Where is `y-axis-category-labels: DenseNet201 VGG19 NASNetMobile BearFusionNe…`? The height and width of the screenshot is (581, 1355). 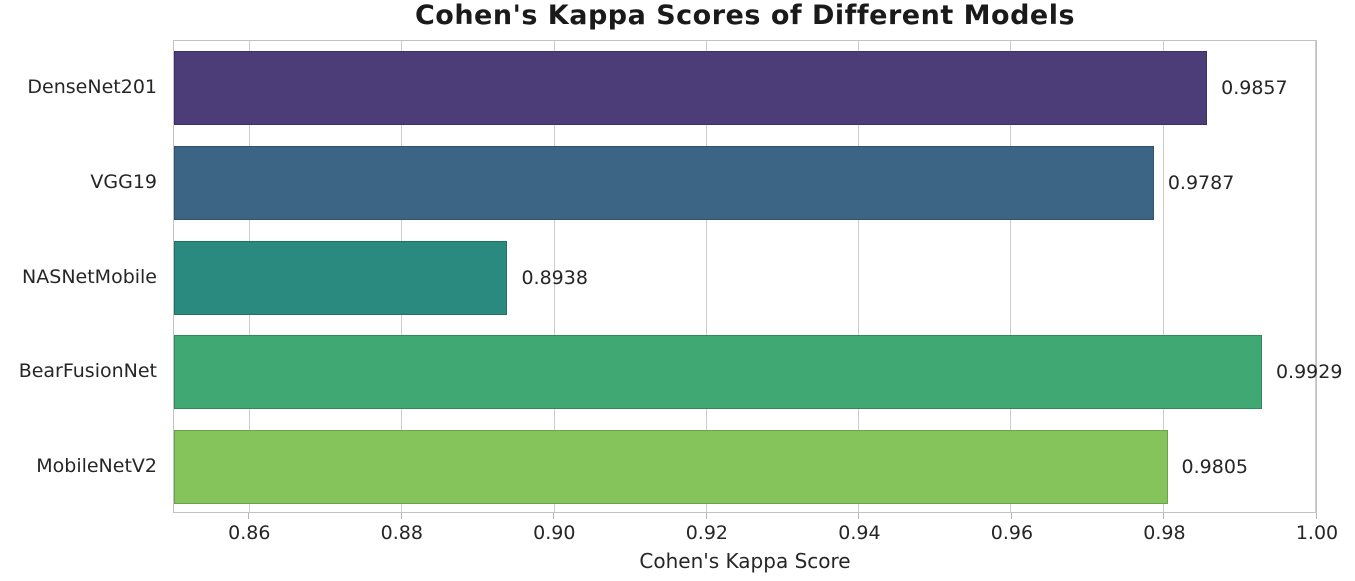 y-axis-category-labels: DenseNet201 VGG19 NASNetMobile BearFusionNe… is located at coordinates (78, 276).